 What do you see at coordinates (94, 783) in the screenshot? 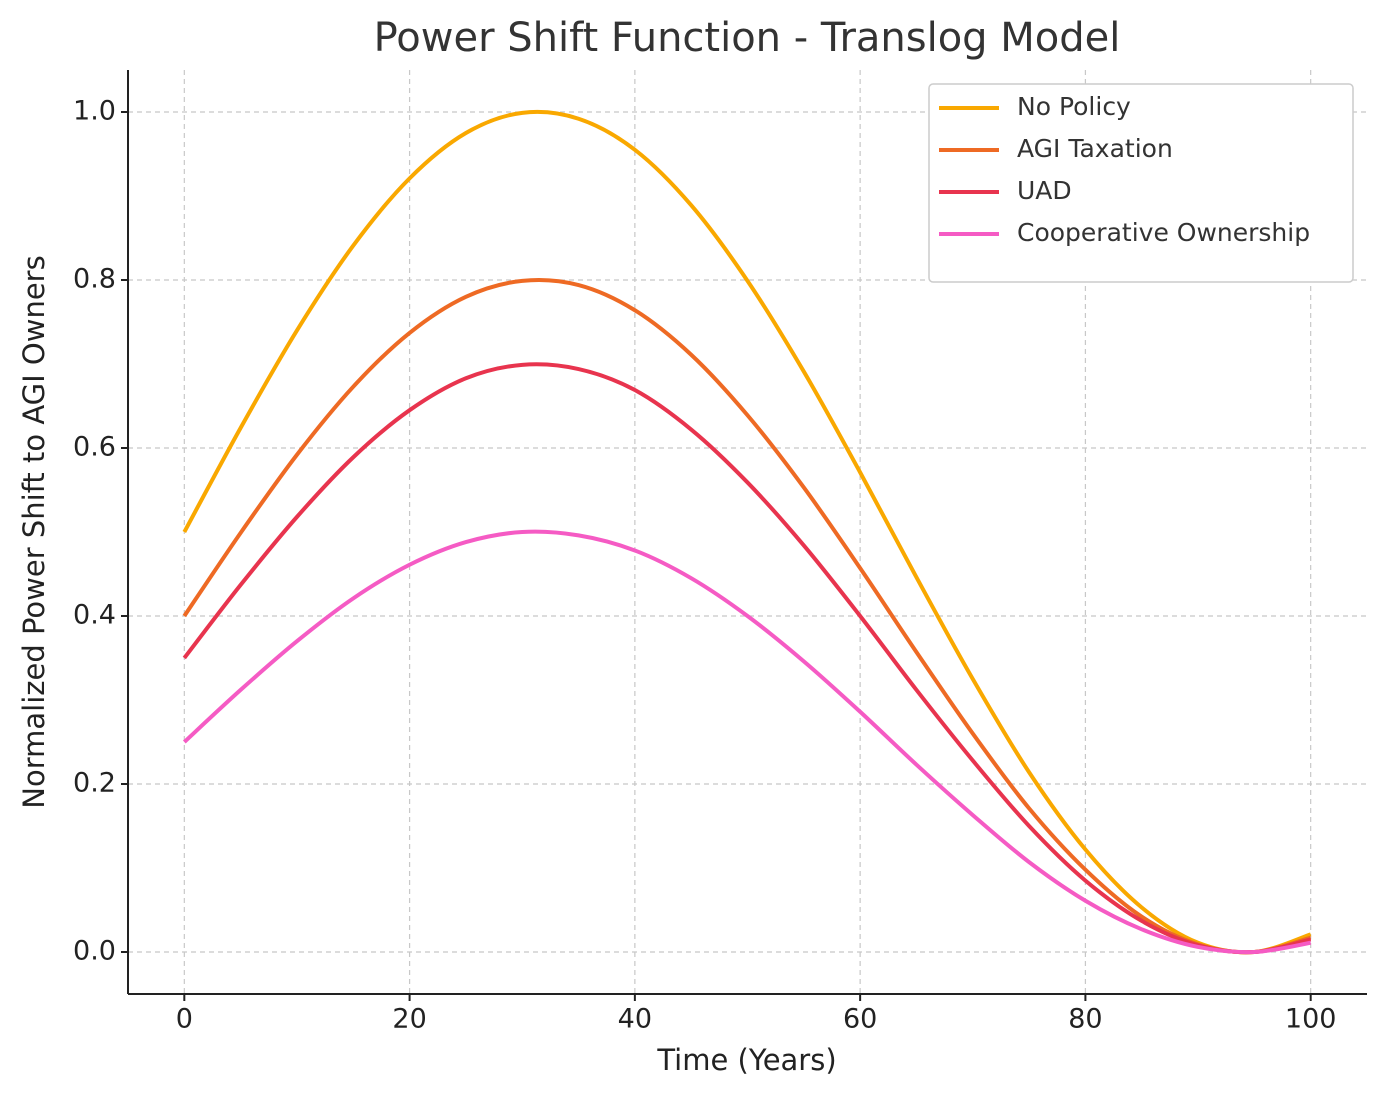
I see `y-tick-label: 0.2` at bounding box center [94, 783].